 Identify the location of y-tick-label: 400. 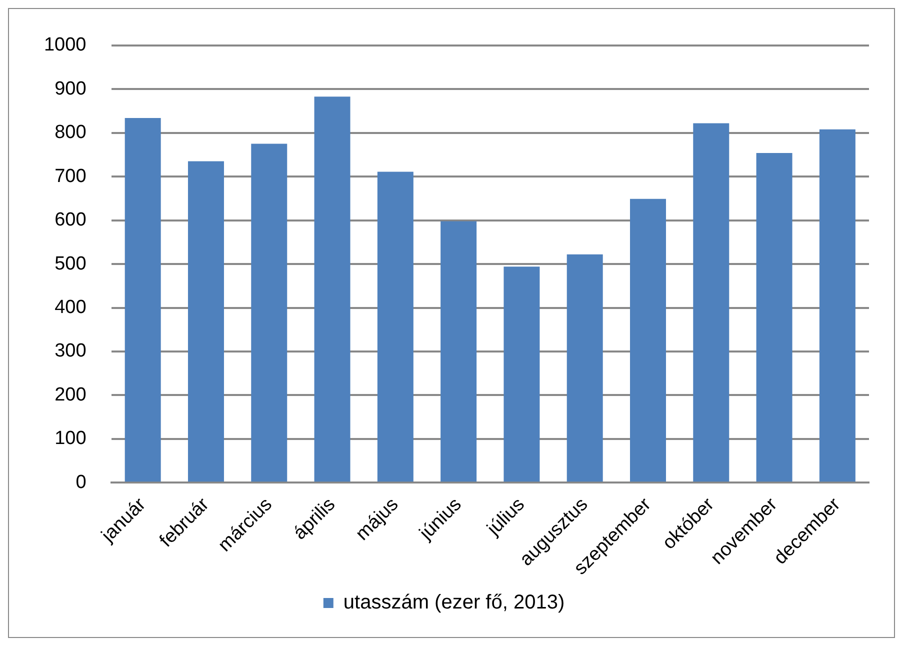
(70, 307).